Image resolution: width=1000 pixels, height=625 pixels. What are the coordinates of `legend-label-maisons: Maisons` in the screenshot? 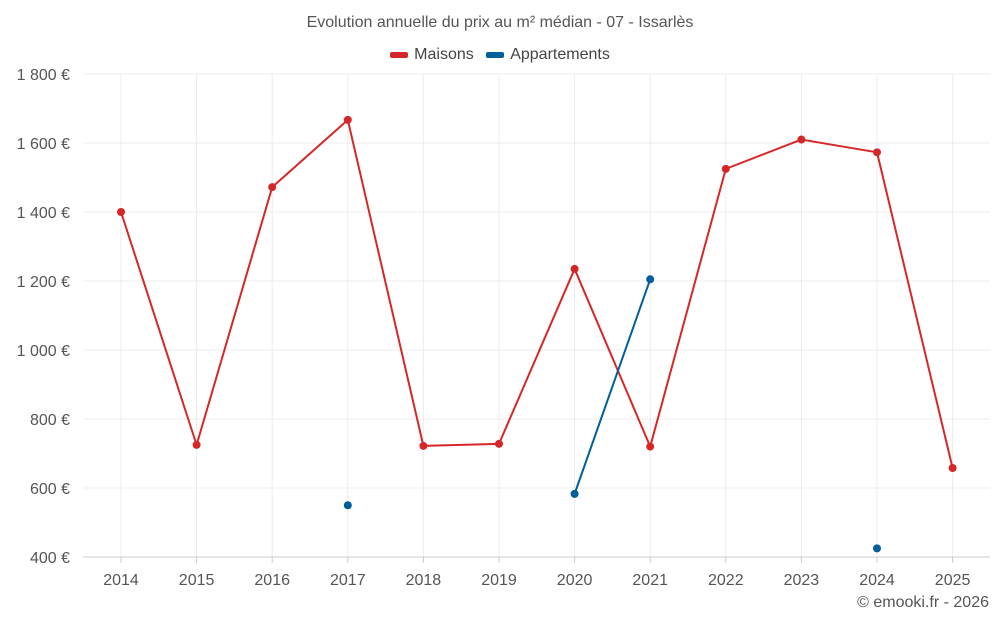 It's located at (444, 54).